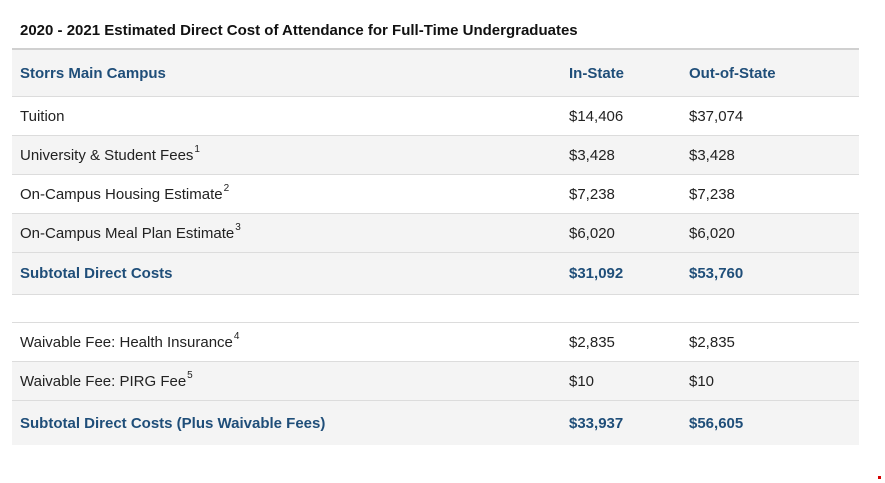 The height and width of the screenshot is (483, 885). I want to click on header-in-state: In-State, so click(621, 73).